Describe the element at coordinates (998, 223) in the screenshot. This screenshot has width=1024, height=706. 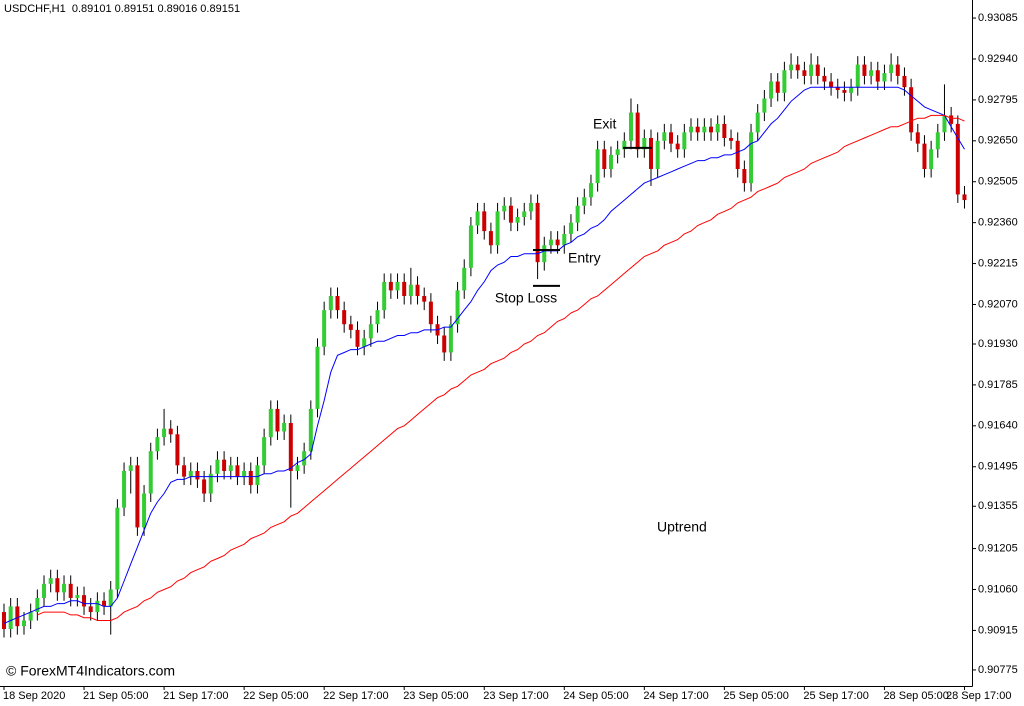
I see `y-tick-label: 0.92360` at that location.